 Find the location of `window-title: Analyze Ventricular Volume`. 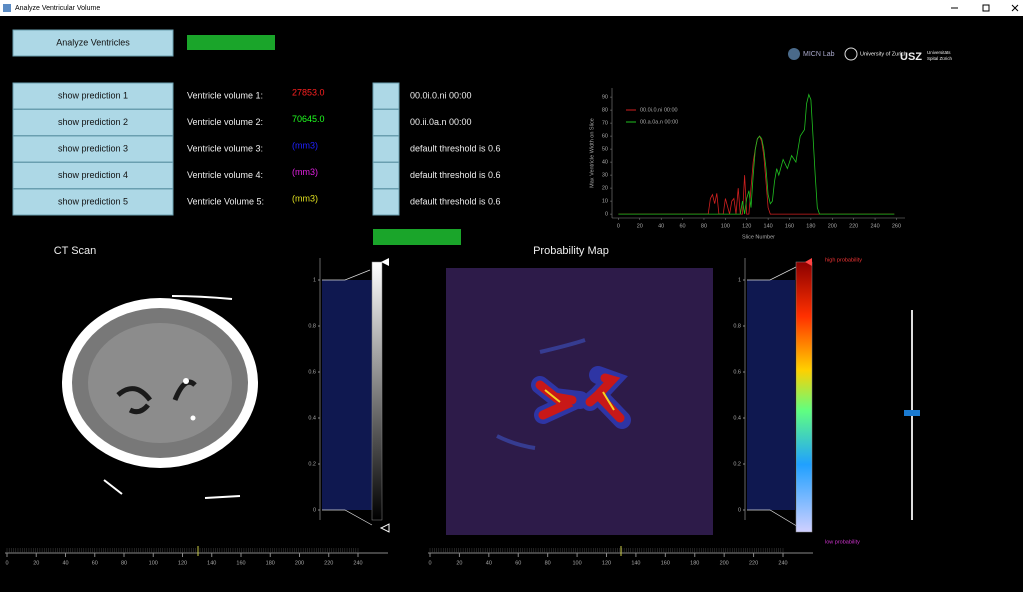

window-title: Analyze Ventricular Volume is located at coordinates (57, 8).